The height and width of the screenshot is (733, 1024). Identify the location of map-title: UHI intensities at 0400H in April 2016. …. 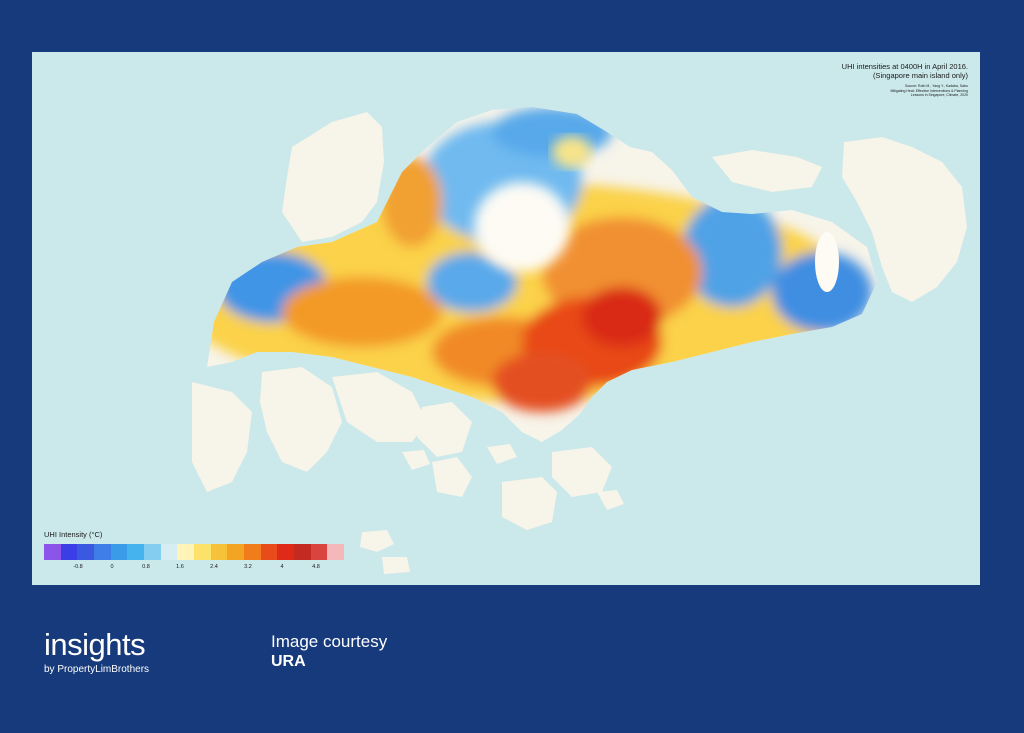
(905, 71).